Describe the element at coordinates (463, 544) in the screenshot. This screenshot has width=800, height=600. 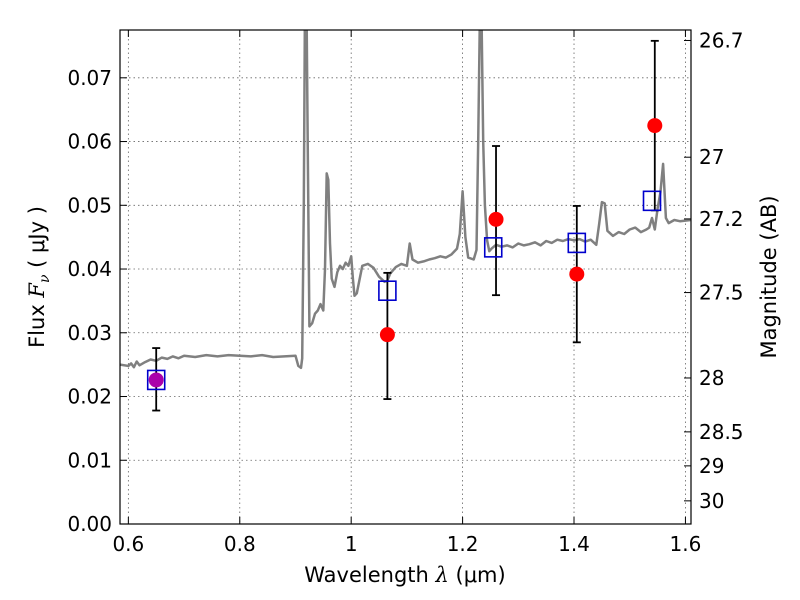
I see `x-tick-label: 1.2` at that location.